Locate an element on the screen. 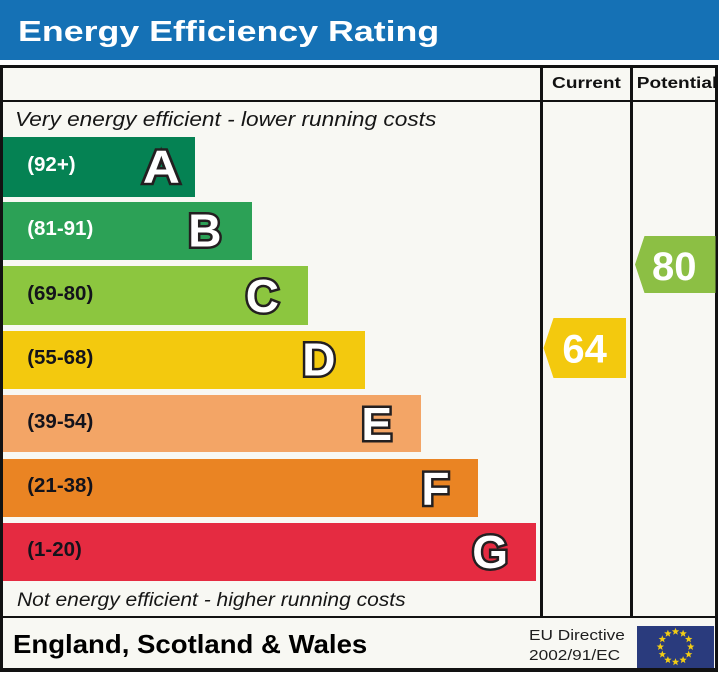 Image resolution: width=719 pixels, height=675 pixels. svg-text: D is located at coordinates (318, 360).